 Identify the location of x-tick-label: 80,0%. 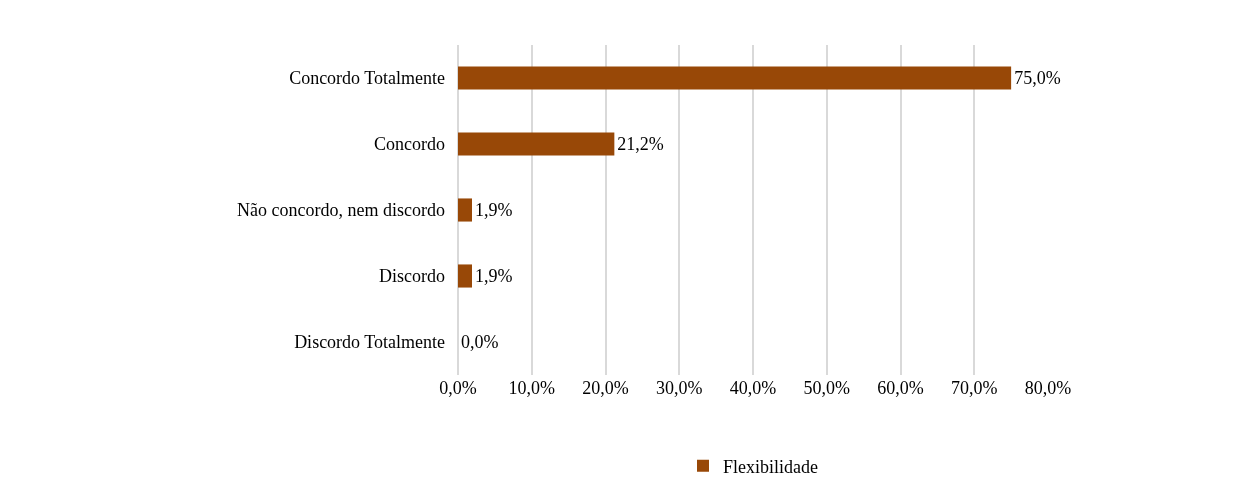
(1048, 388).